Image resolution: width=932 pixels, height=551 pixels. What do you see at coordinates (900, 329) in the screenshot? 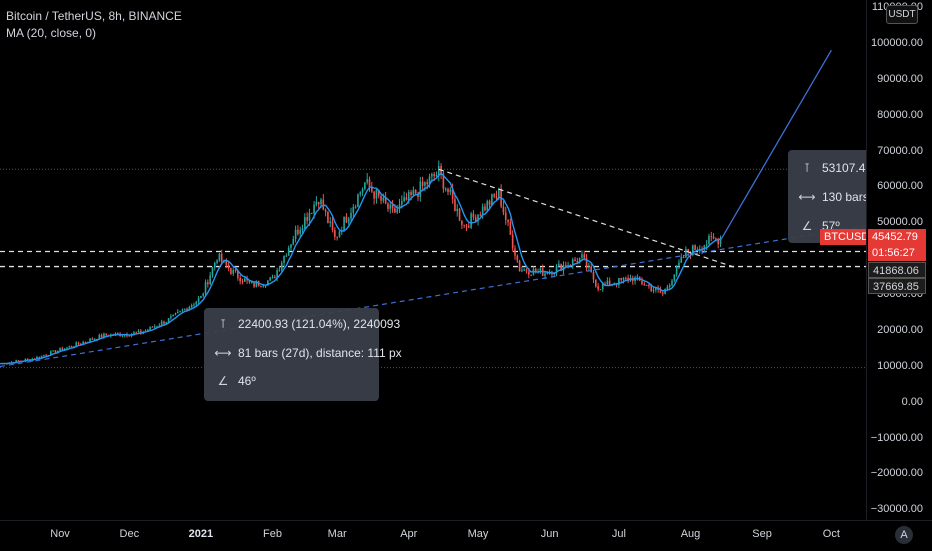
I see `price-tick-label: 20000.00` at bounding box center [900, 329].